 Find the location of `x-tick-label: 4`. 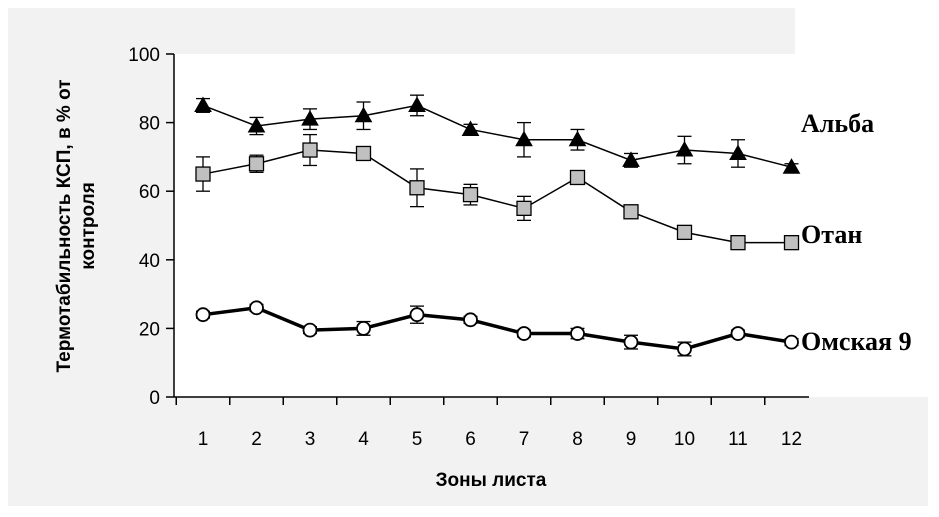

x-tick-label: 4 is located at coordinates (363, 439).